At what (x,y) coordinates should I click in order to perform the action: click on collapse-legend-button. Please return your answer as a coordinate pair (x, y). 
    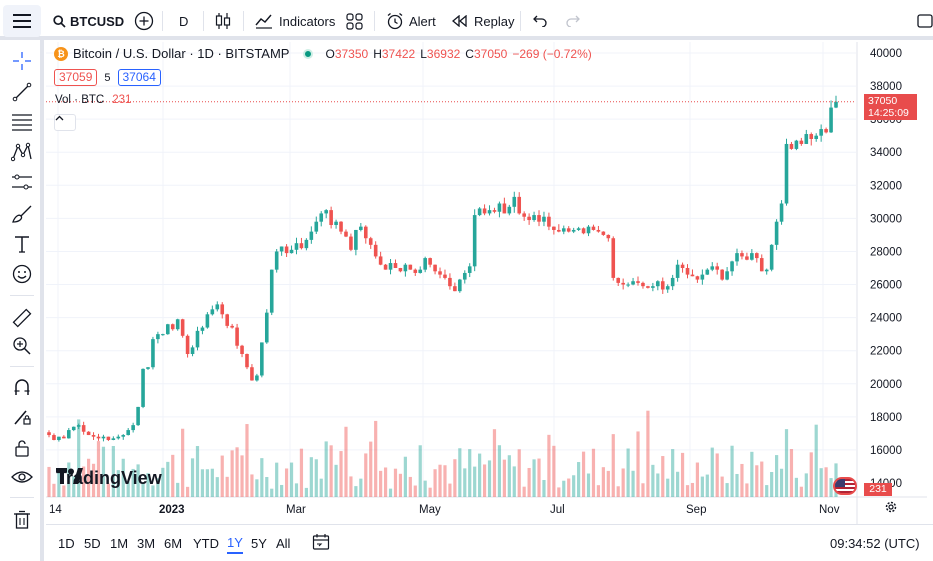
    Looking at the image, I should click on (65, 122).